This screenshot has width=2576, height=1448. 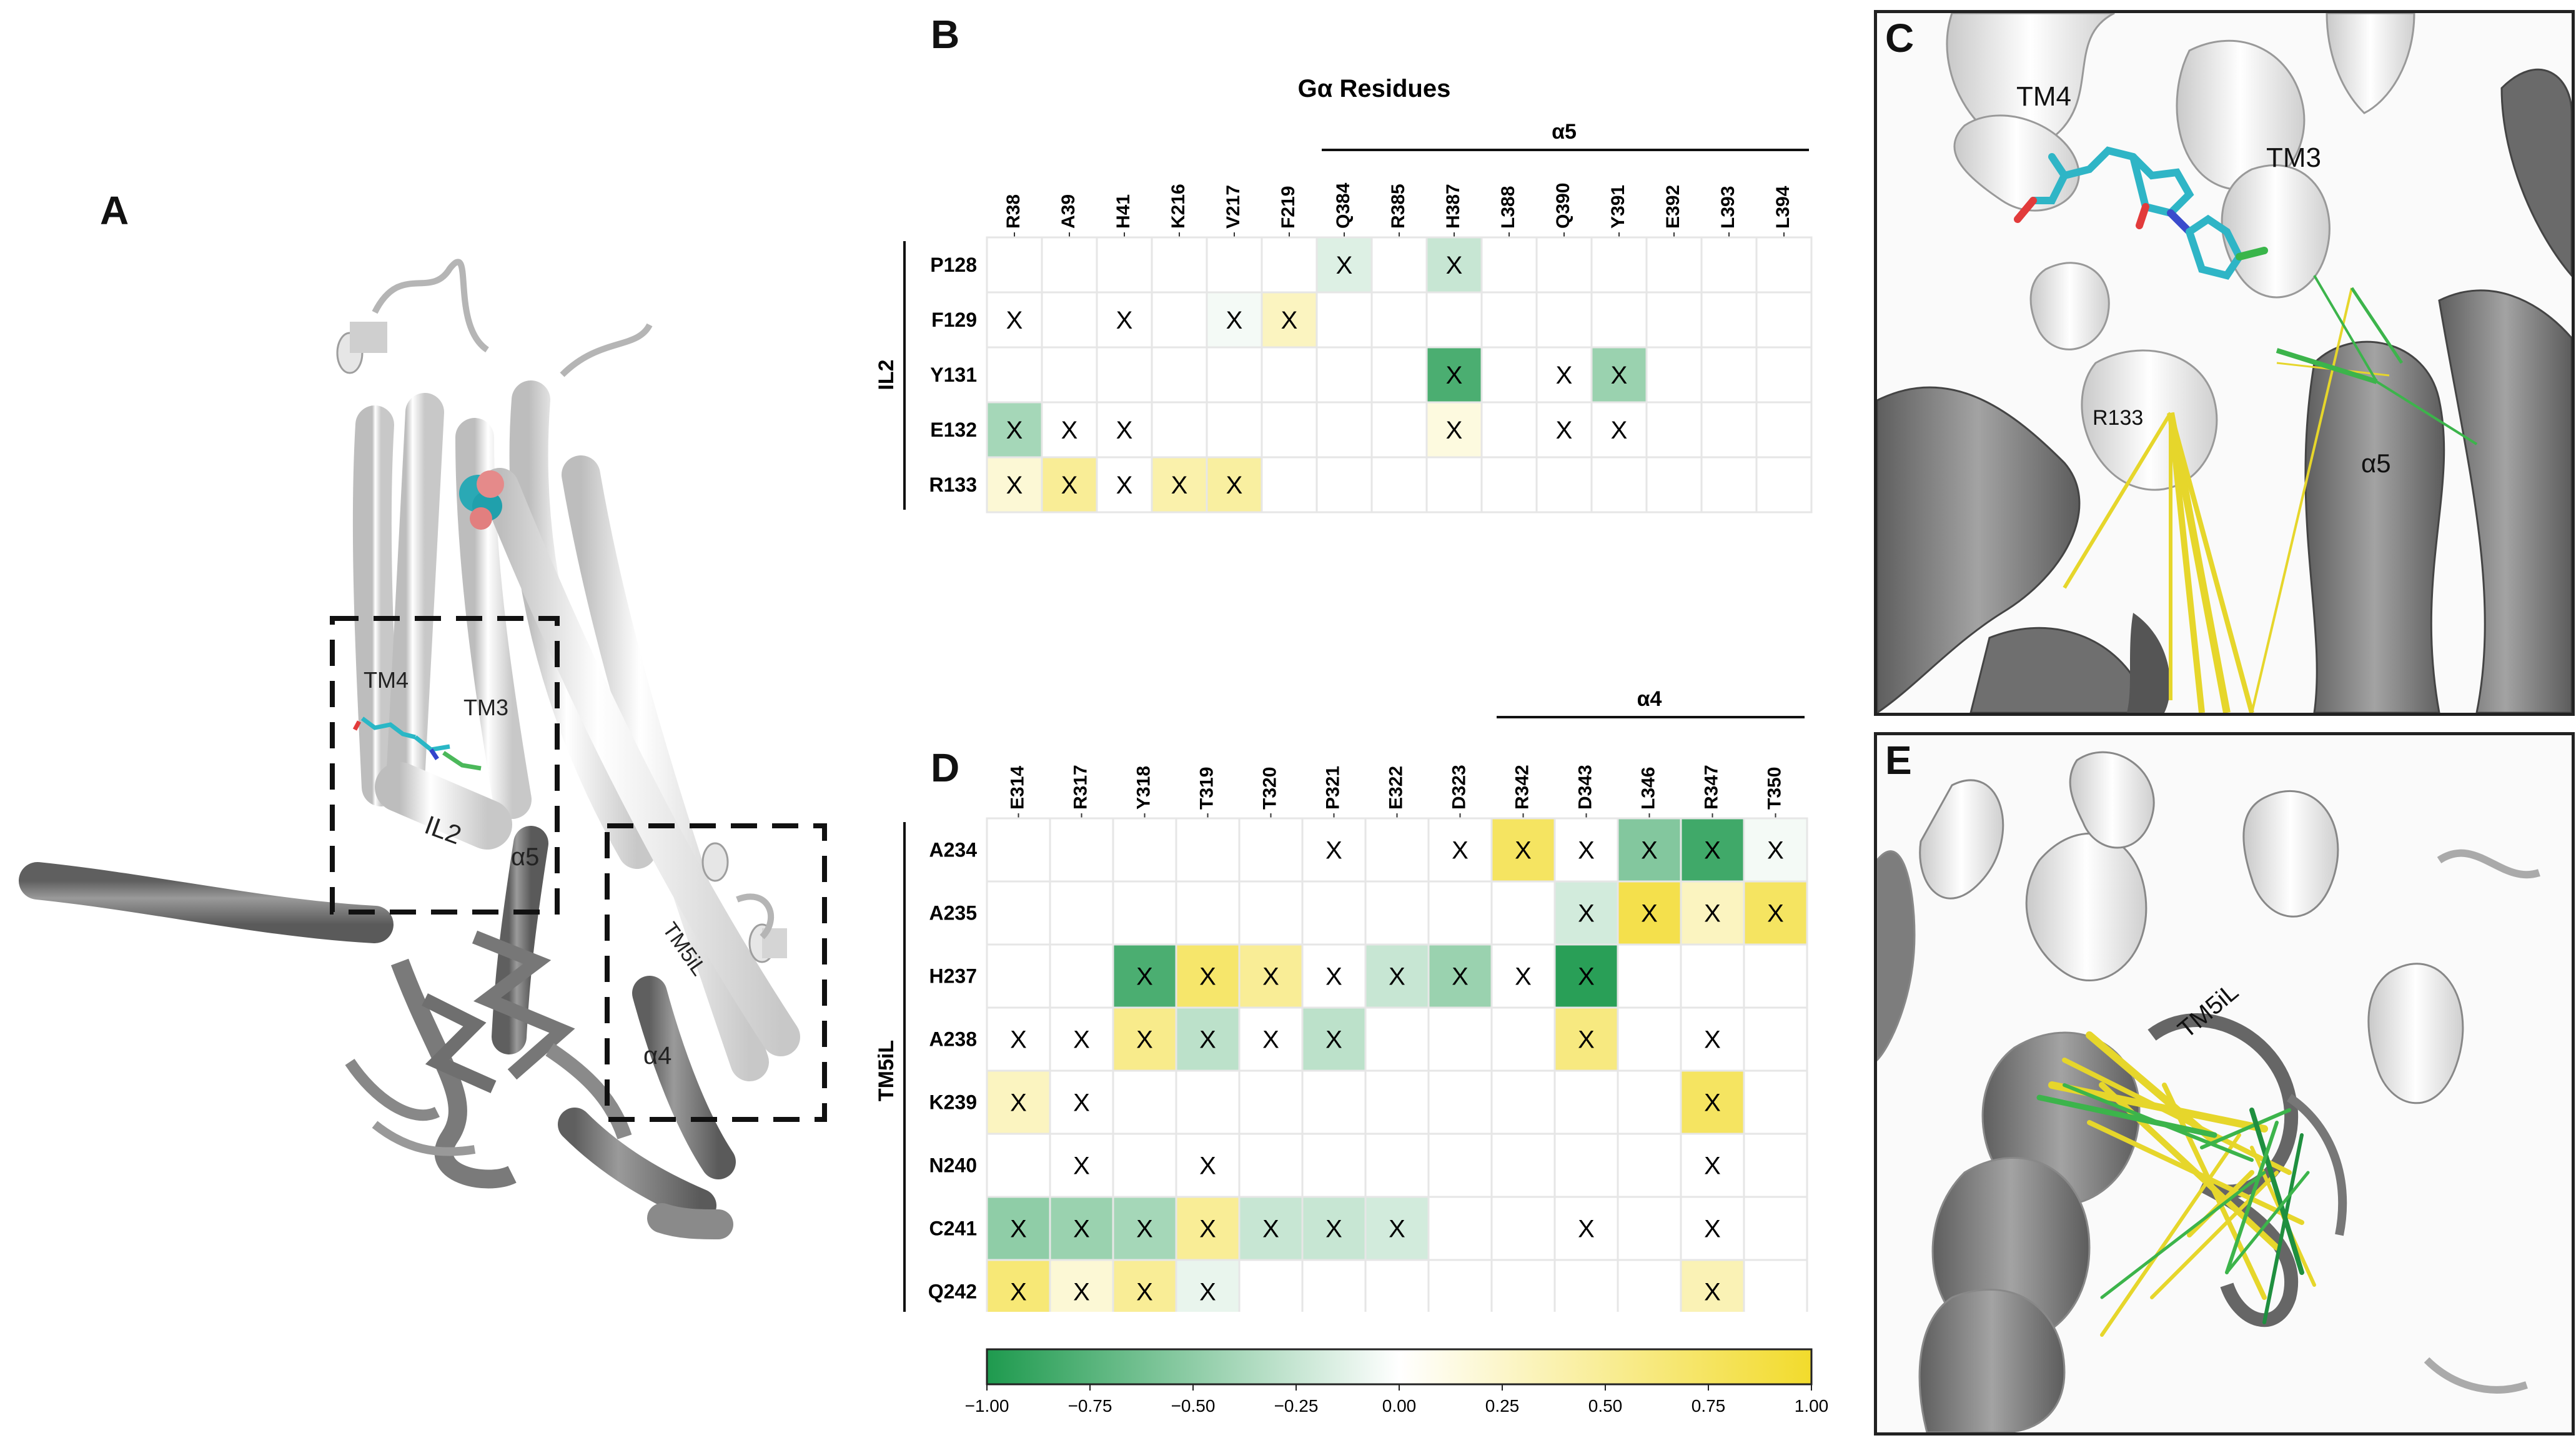 I want to click on colorbar: −1.00 −0.75 −0.50 −0.25 0.00 0.25 0.50 0.75 1.00, so click(x=1396, y=1382).